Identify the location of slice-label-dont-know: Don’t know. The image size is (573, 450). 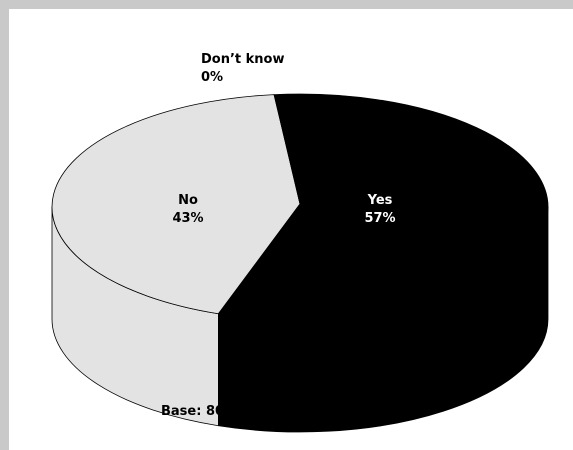
(243, 59).